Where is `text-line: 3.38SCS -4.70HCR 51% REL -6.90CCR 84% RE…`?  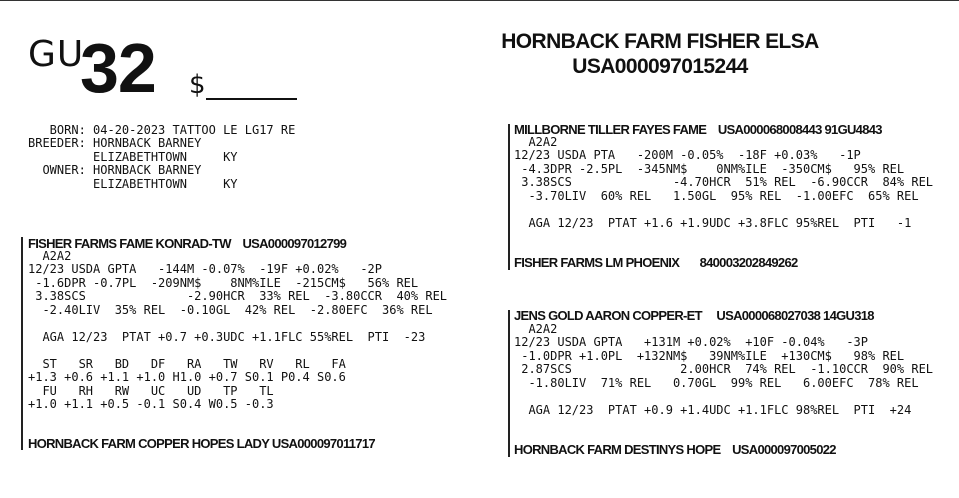 text-line: 3.38SCS -4.70HCR 51% REL -6.90CCR 84% RE… is located at coordinates (724, 182).